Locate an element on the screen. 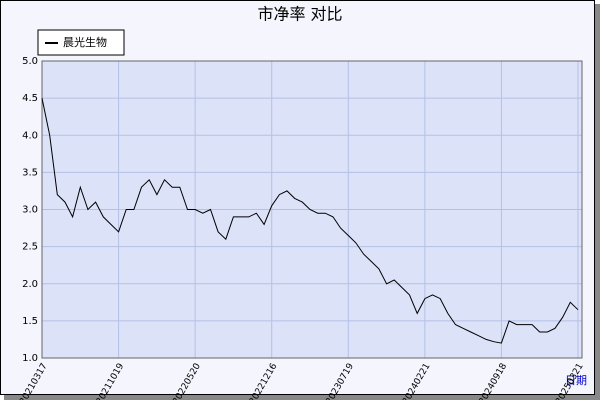 The height and width of the screenshot is (400, 600). y-tick-label: 4.0 is located at coordinates (30, 135).